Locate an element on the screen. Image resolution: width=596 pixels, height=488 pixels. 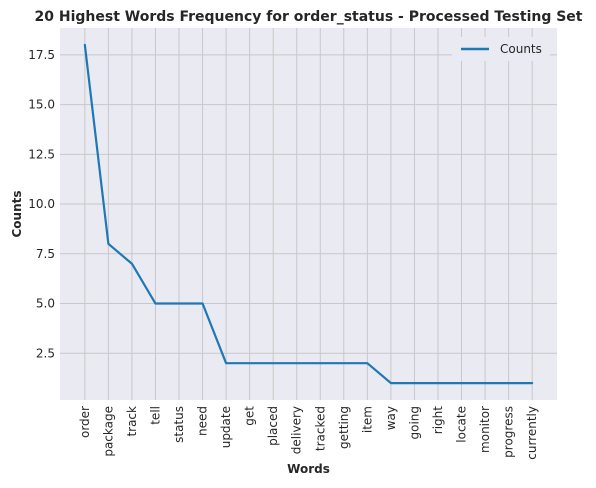
legend-label: Counts is located at coordinates (521, 49).